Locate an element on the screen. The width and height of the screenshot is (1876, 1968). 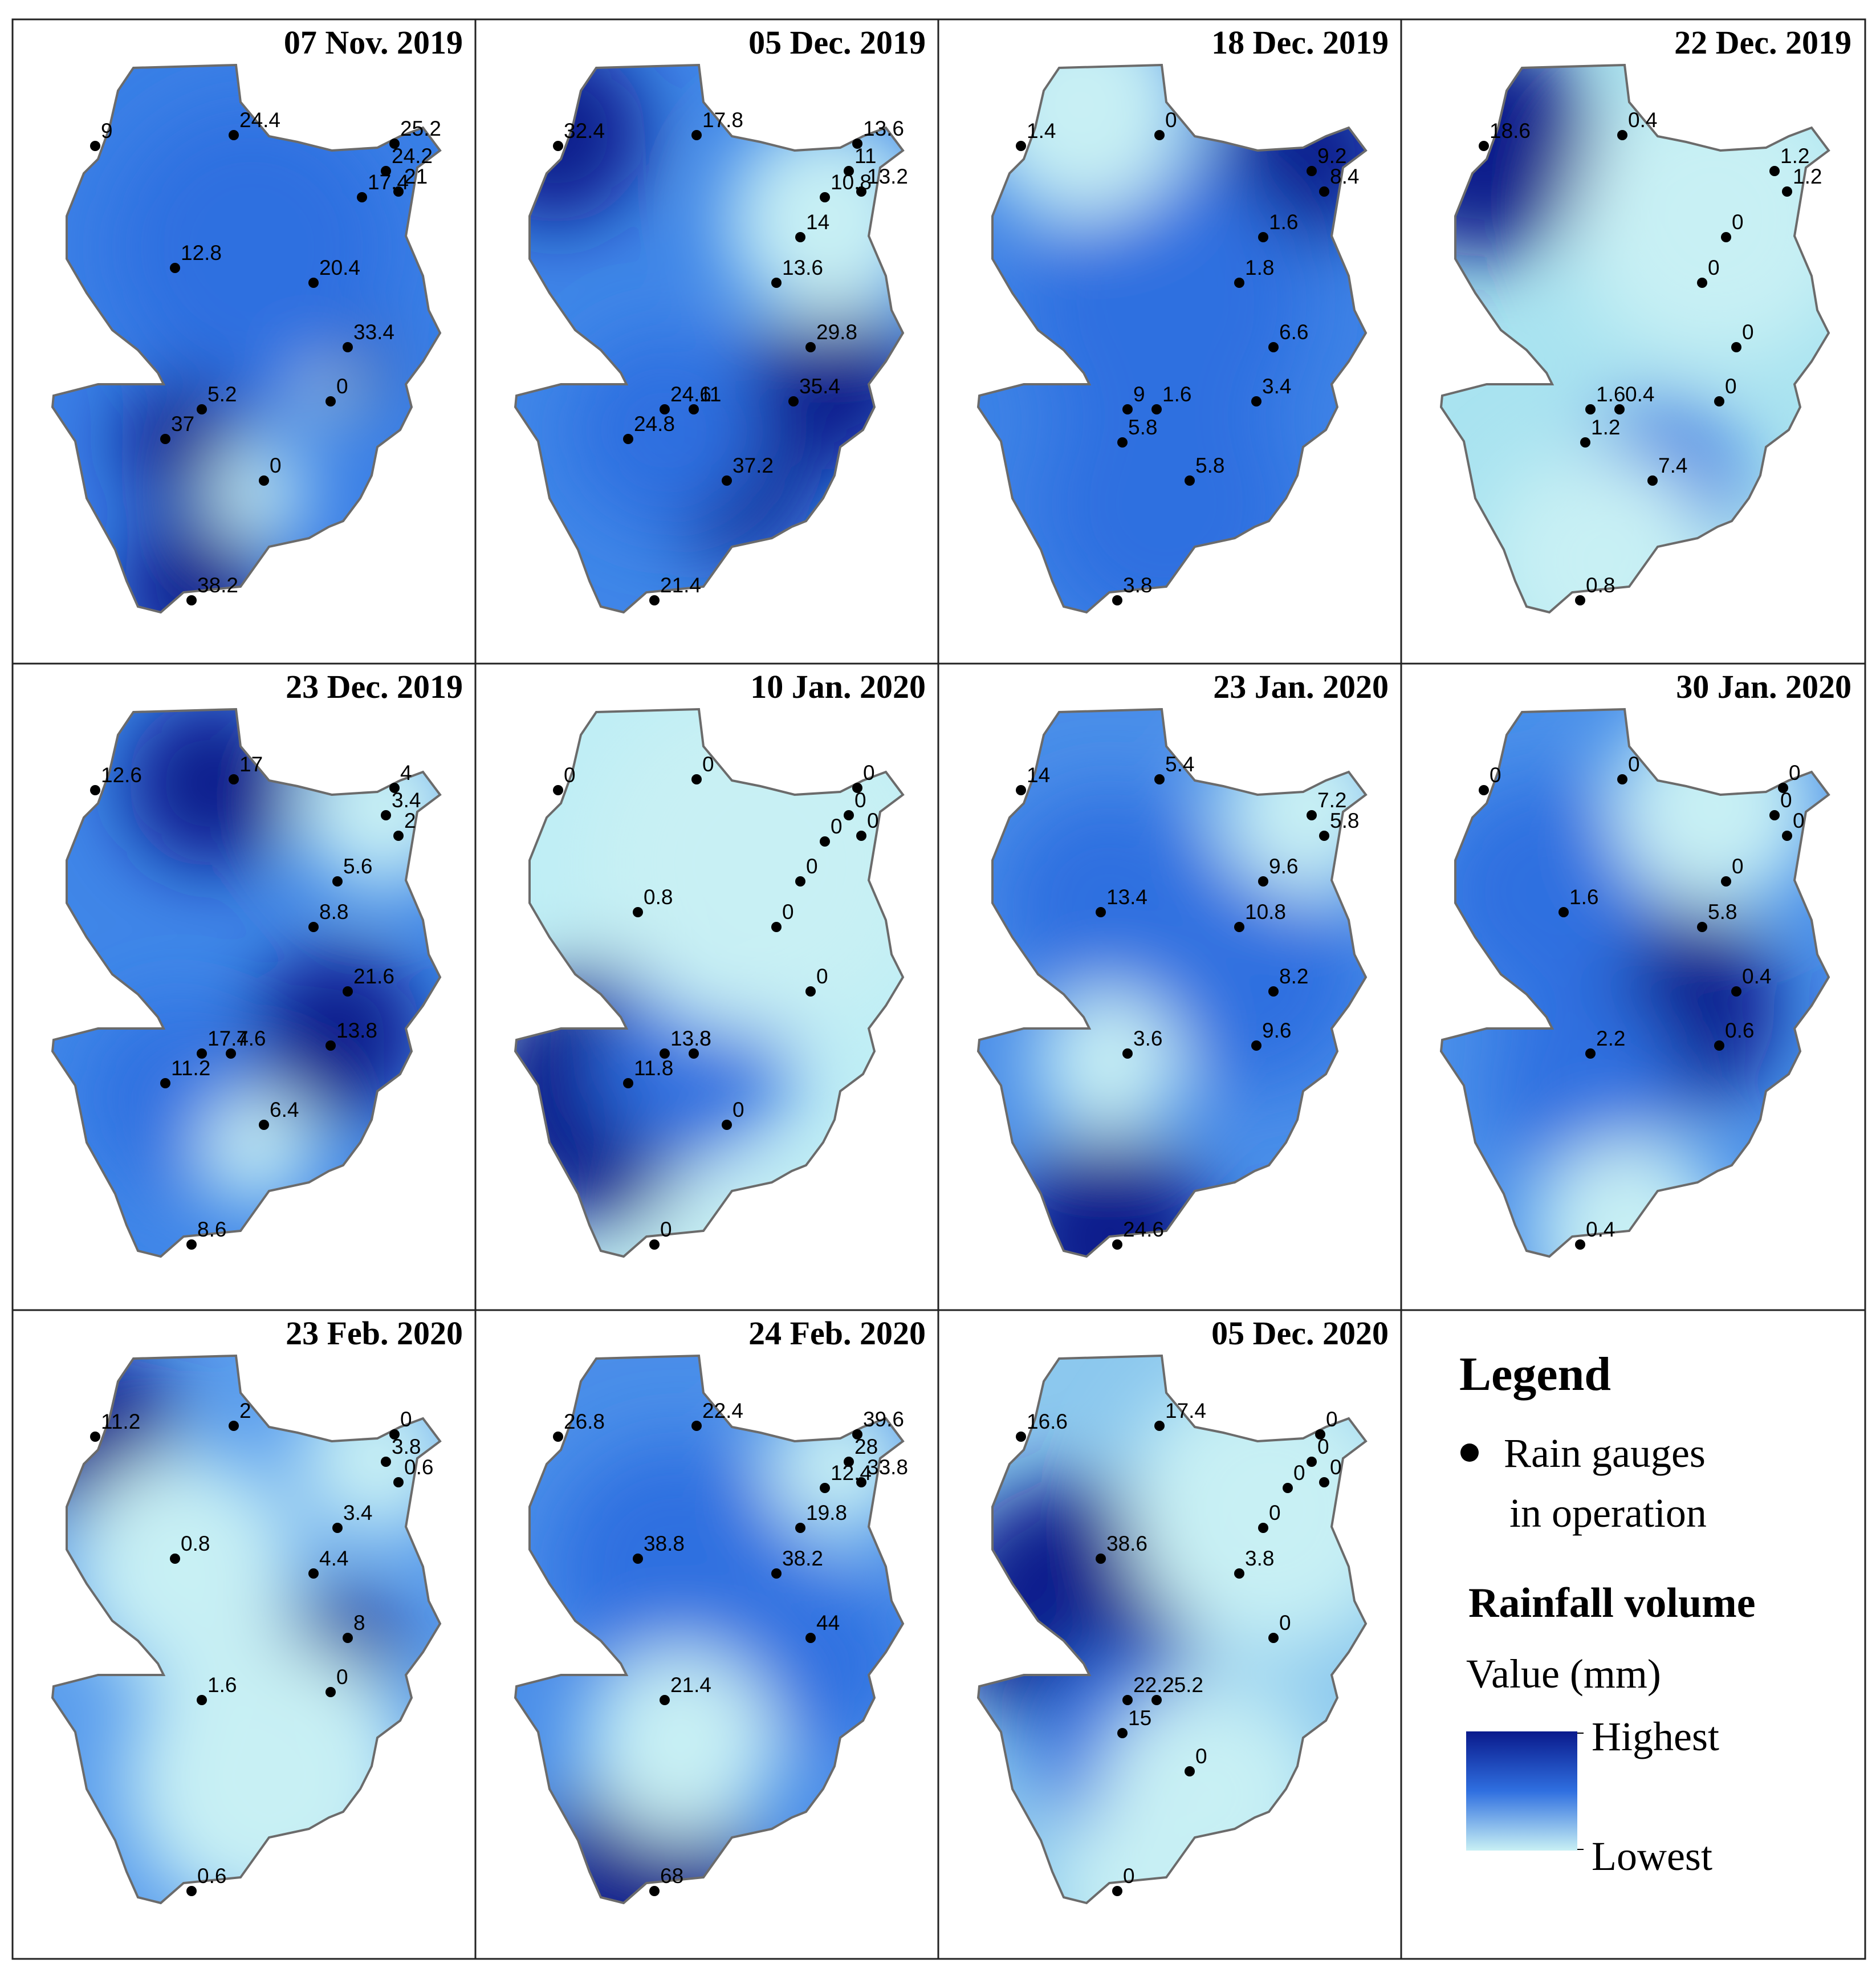
rain-gauge-value: 24.8 is located at coordinates (654, 424).